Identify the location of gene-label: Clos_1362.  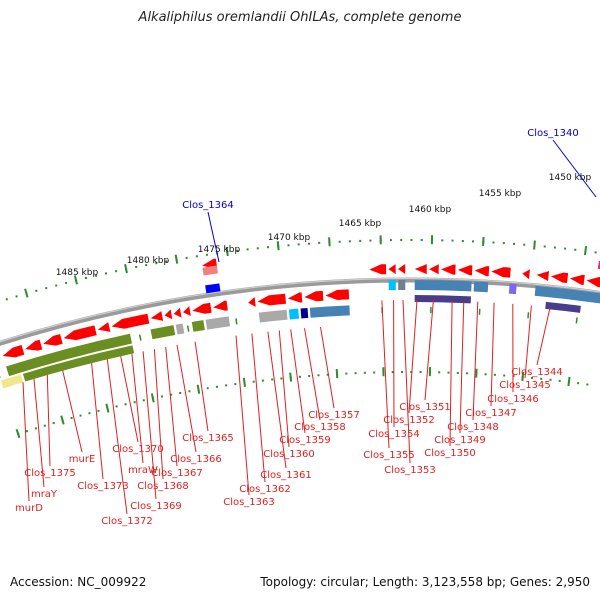
(265, 489).